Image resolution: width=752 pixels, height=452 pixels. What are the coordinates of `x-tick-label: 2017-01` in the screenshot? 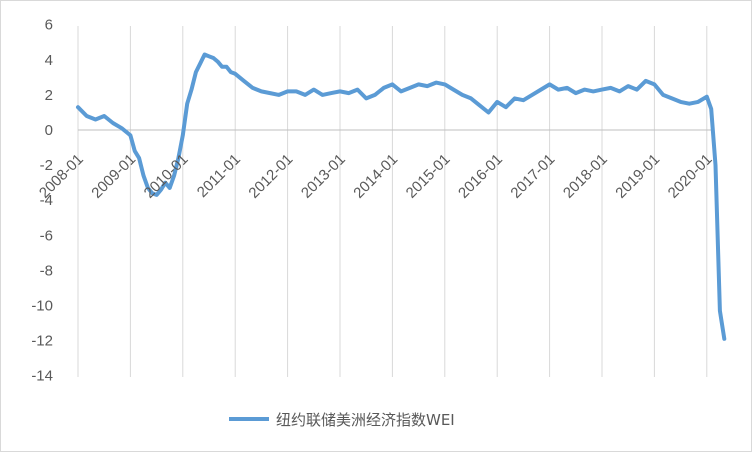 It's located at (532, 176).